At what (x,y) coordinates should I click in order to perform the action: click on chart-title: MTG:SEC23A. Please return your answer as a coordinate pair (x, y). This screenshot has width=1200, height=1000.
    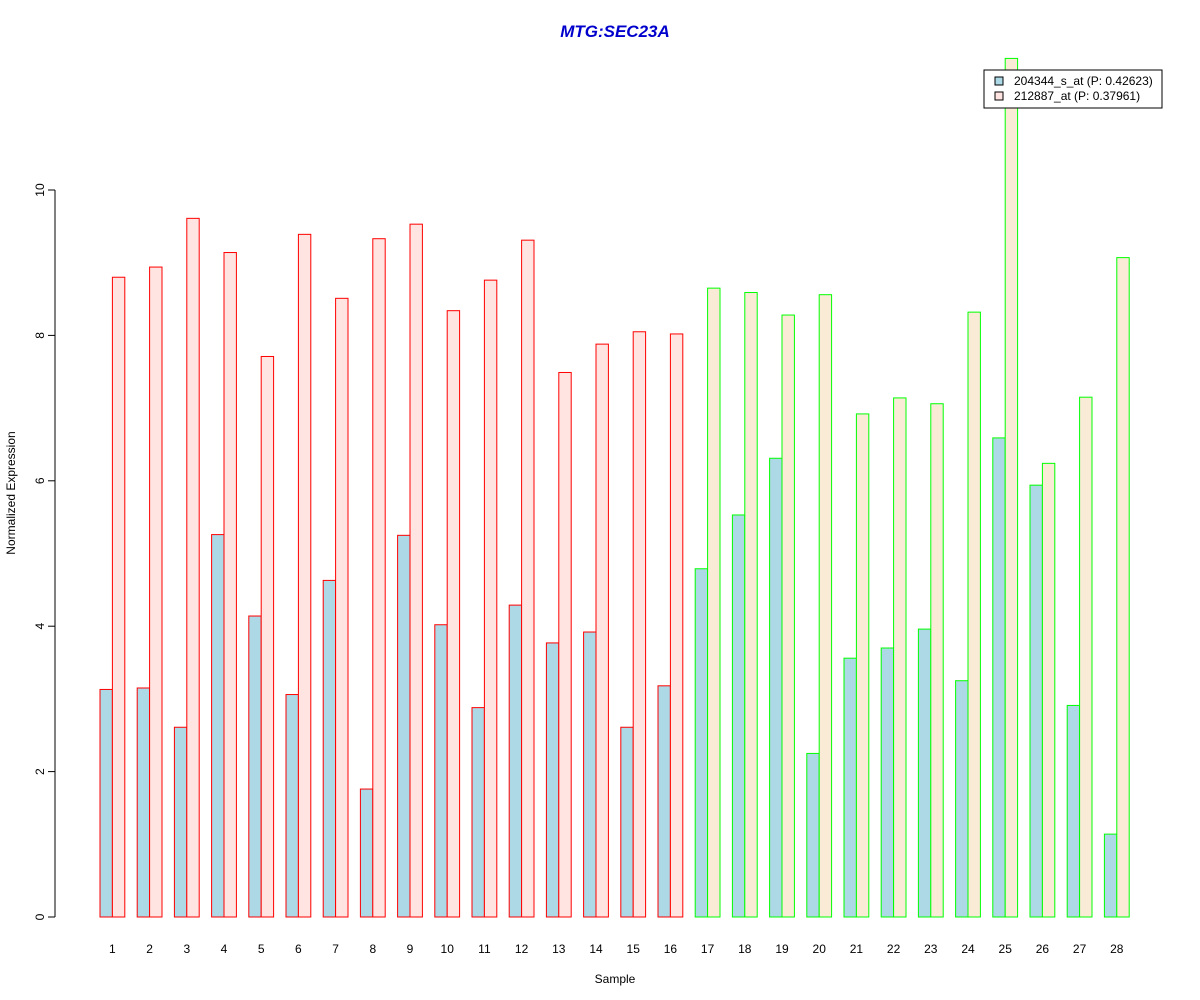
    Looking at the image, I should click on (615, 31).